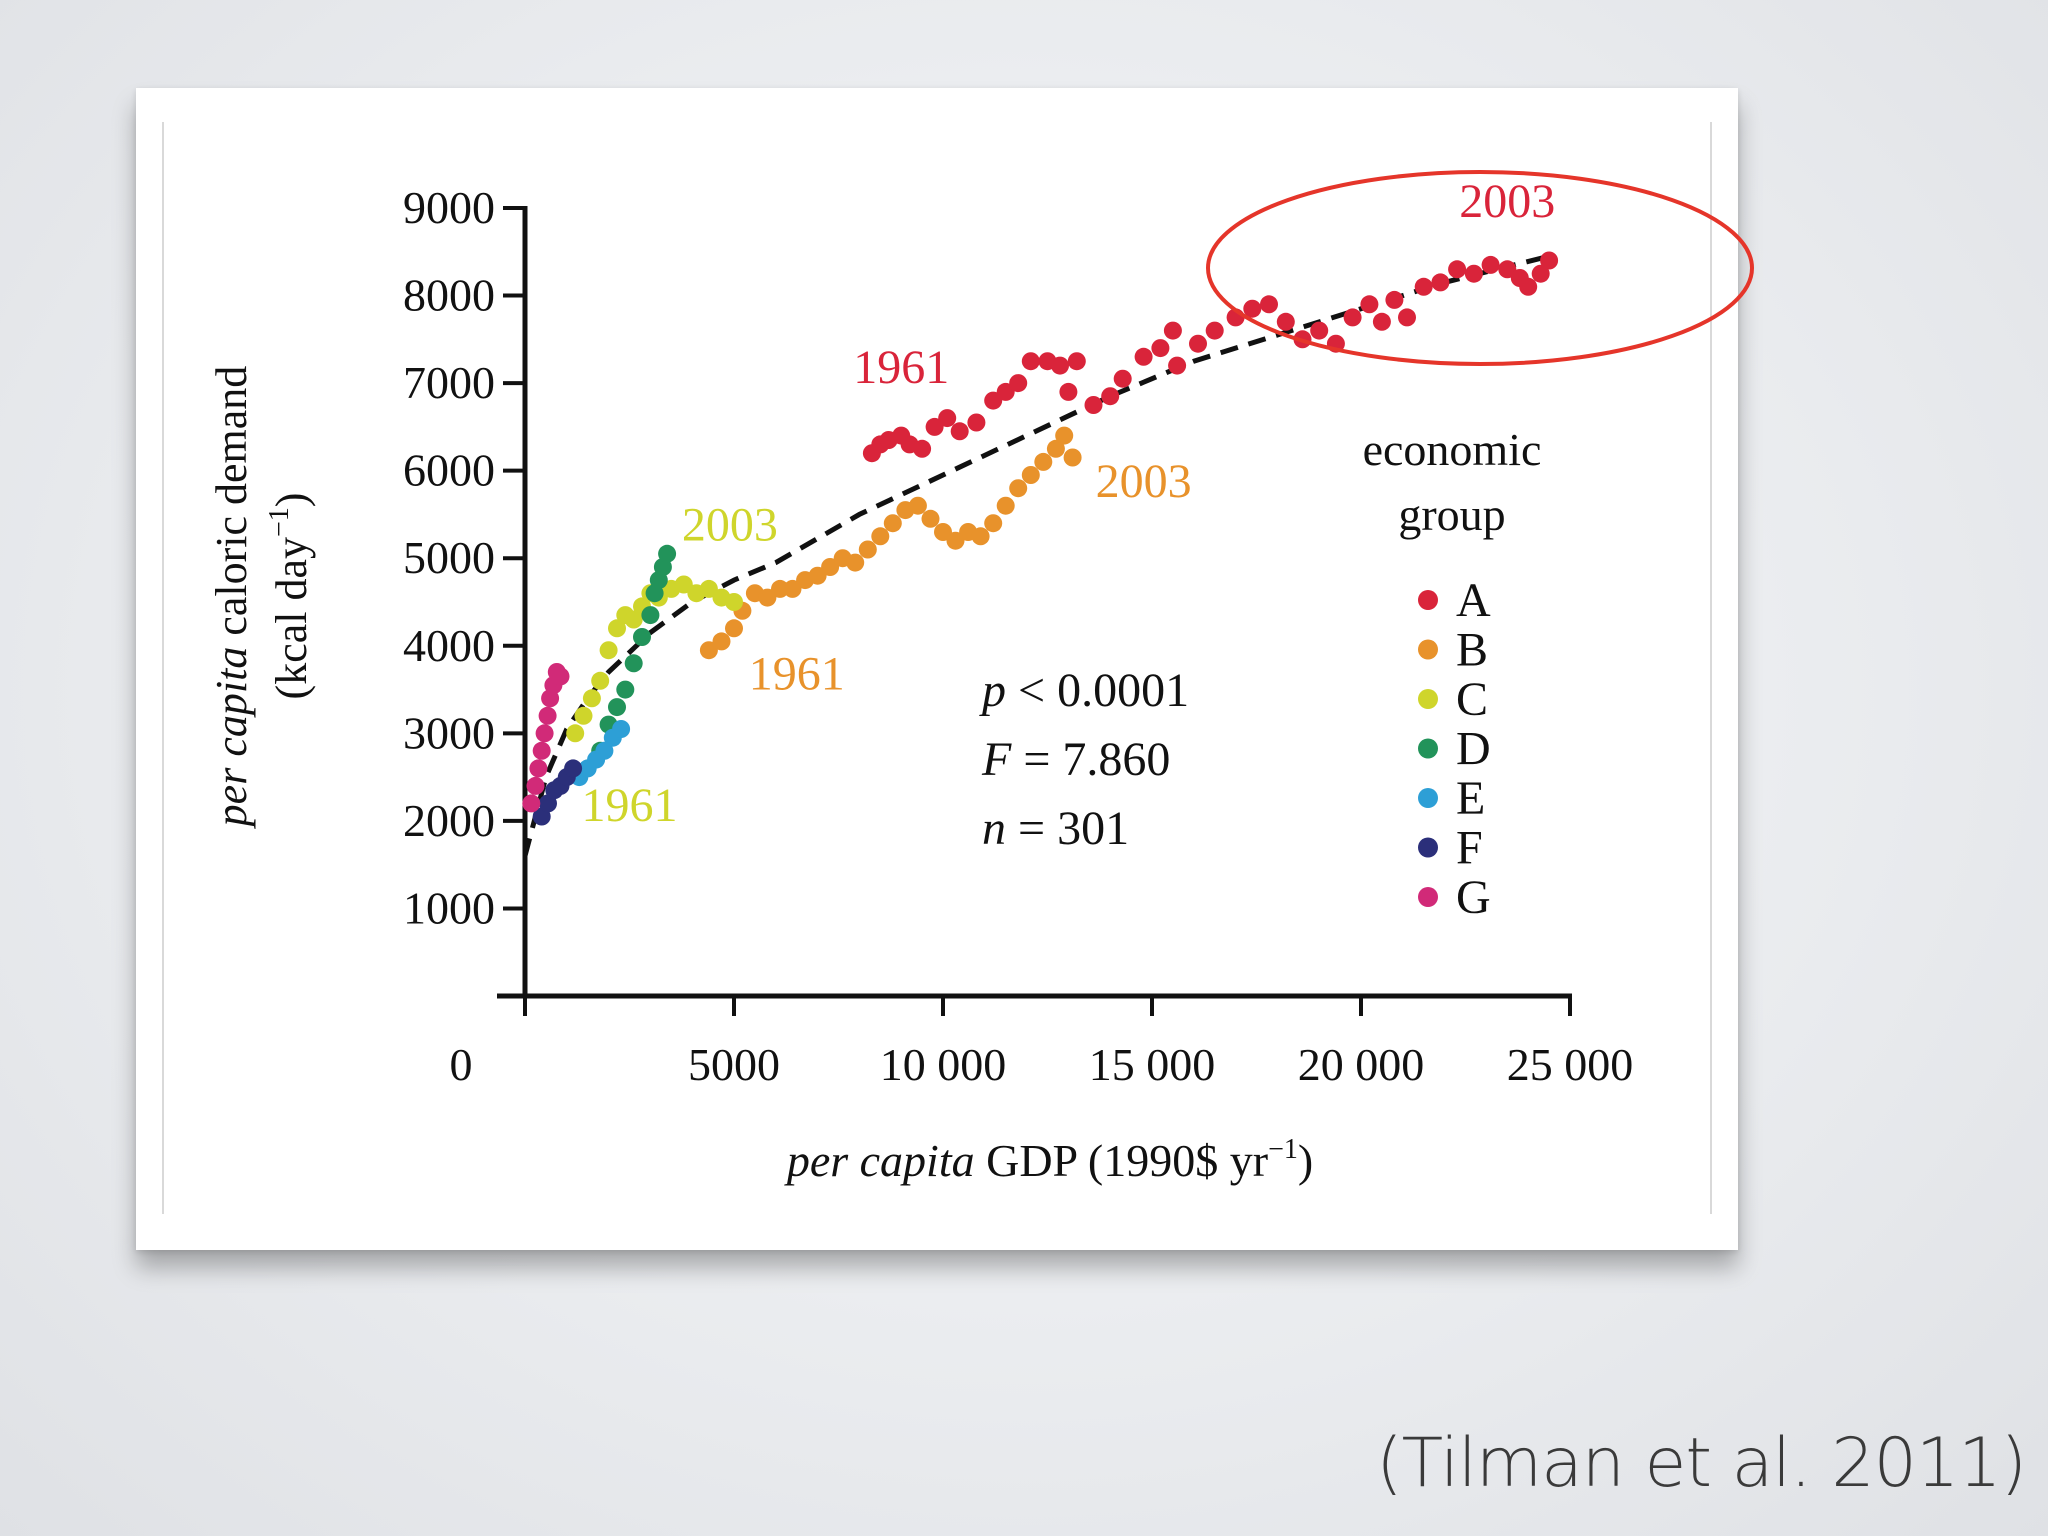 The height and width of the screenshot is (1536, 2048). Describe the element at coordinates (291, 500) in the screenshot. I see `y-axis-unit-close: )` at that location.